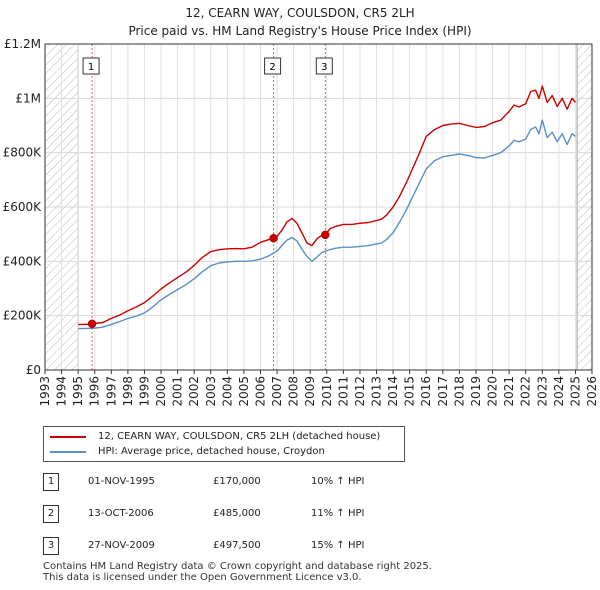  I want to click on y-tick-label: £600K, so click(23, 207).